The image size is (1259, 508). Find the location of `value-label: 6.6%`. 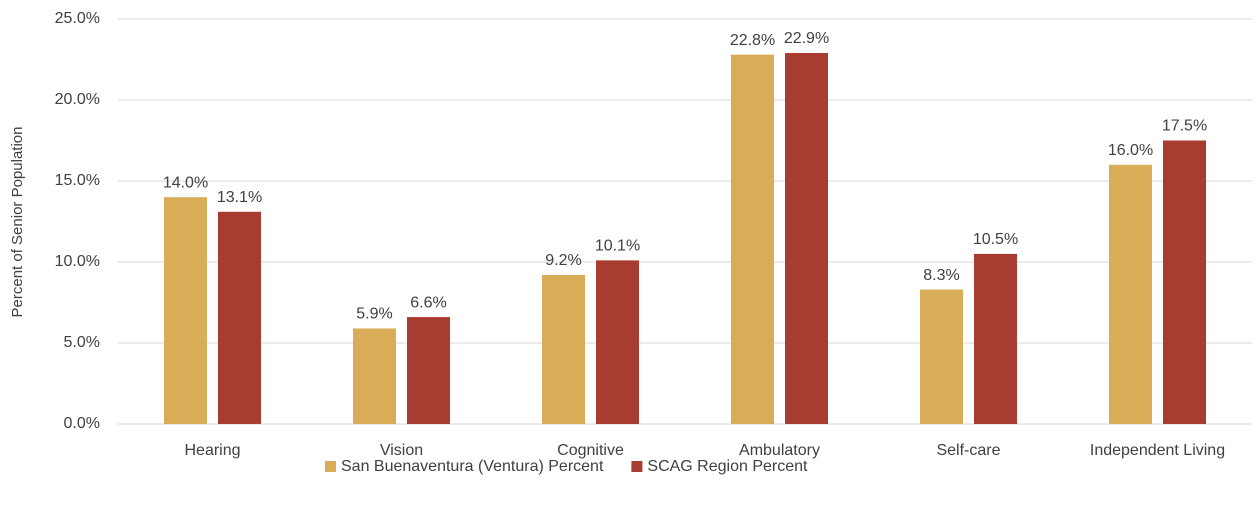

value-label: 6.6% is located at coordinates (428, 302).